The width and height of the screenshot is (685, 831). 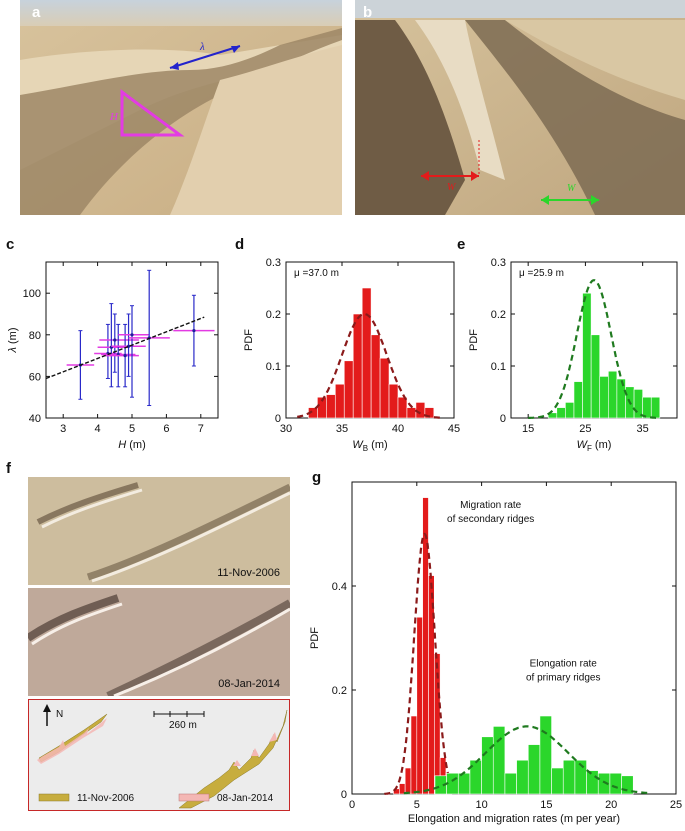 I want to click on wf-label: W, so click(x=572, y=188).